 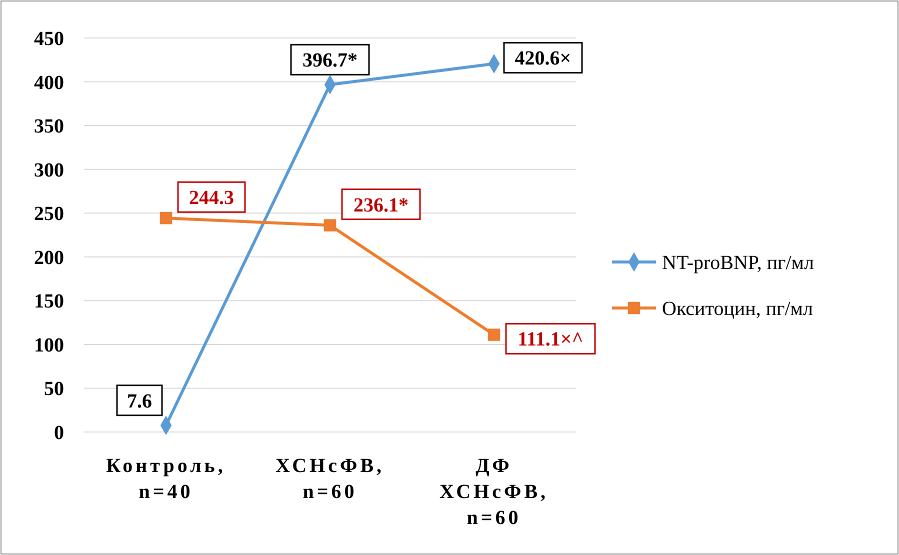 I want to click on y-tick-label: 450, so click(x=49, y=39).